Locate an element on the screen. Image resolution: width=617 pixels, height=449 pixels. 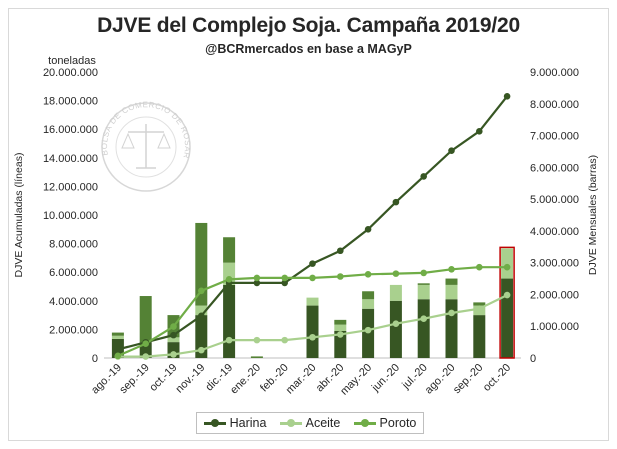
legend-item-aceite: Aceite is located at coordinates (310, 423).